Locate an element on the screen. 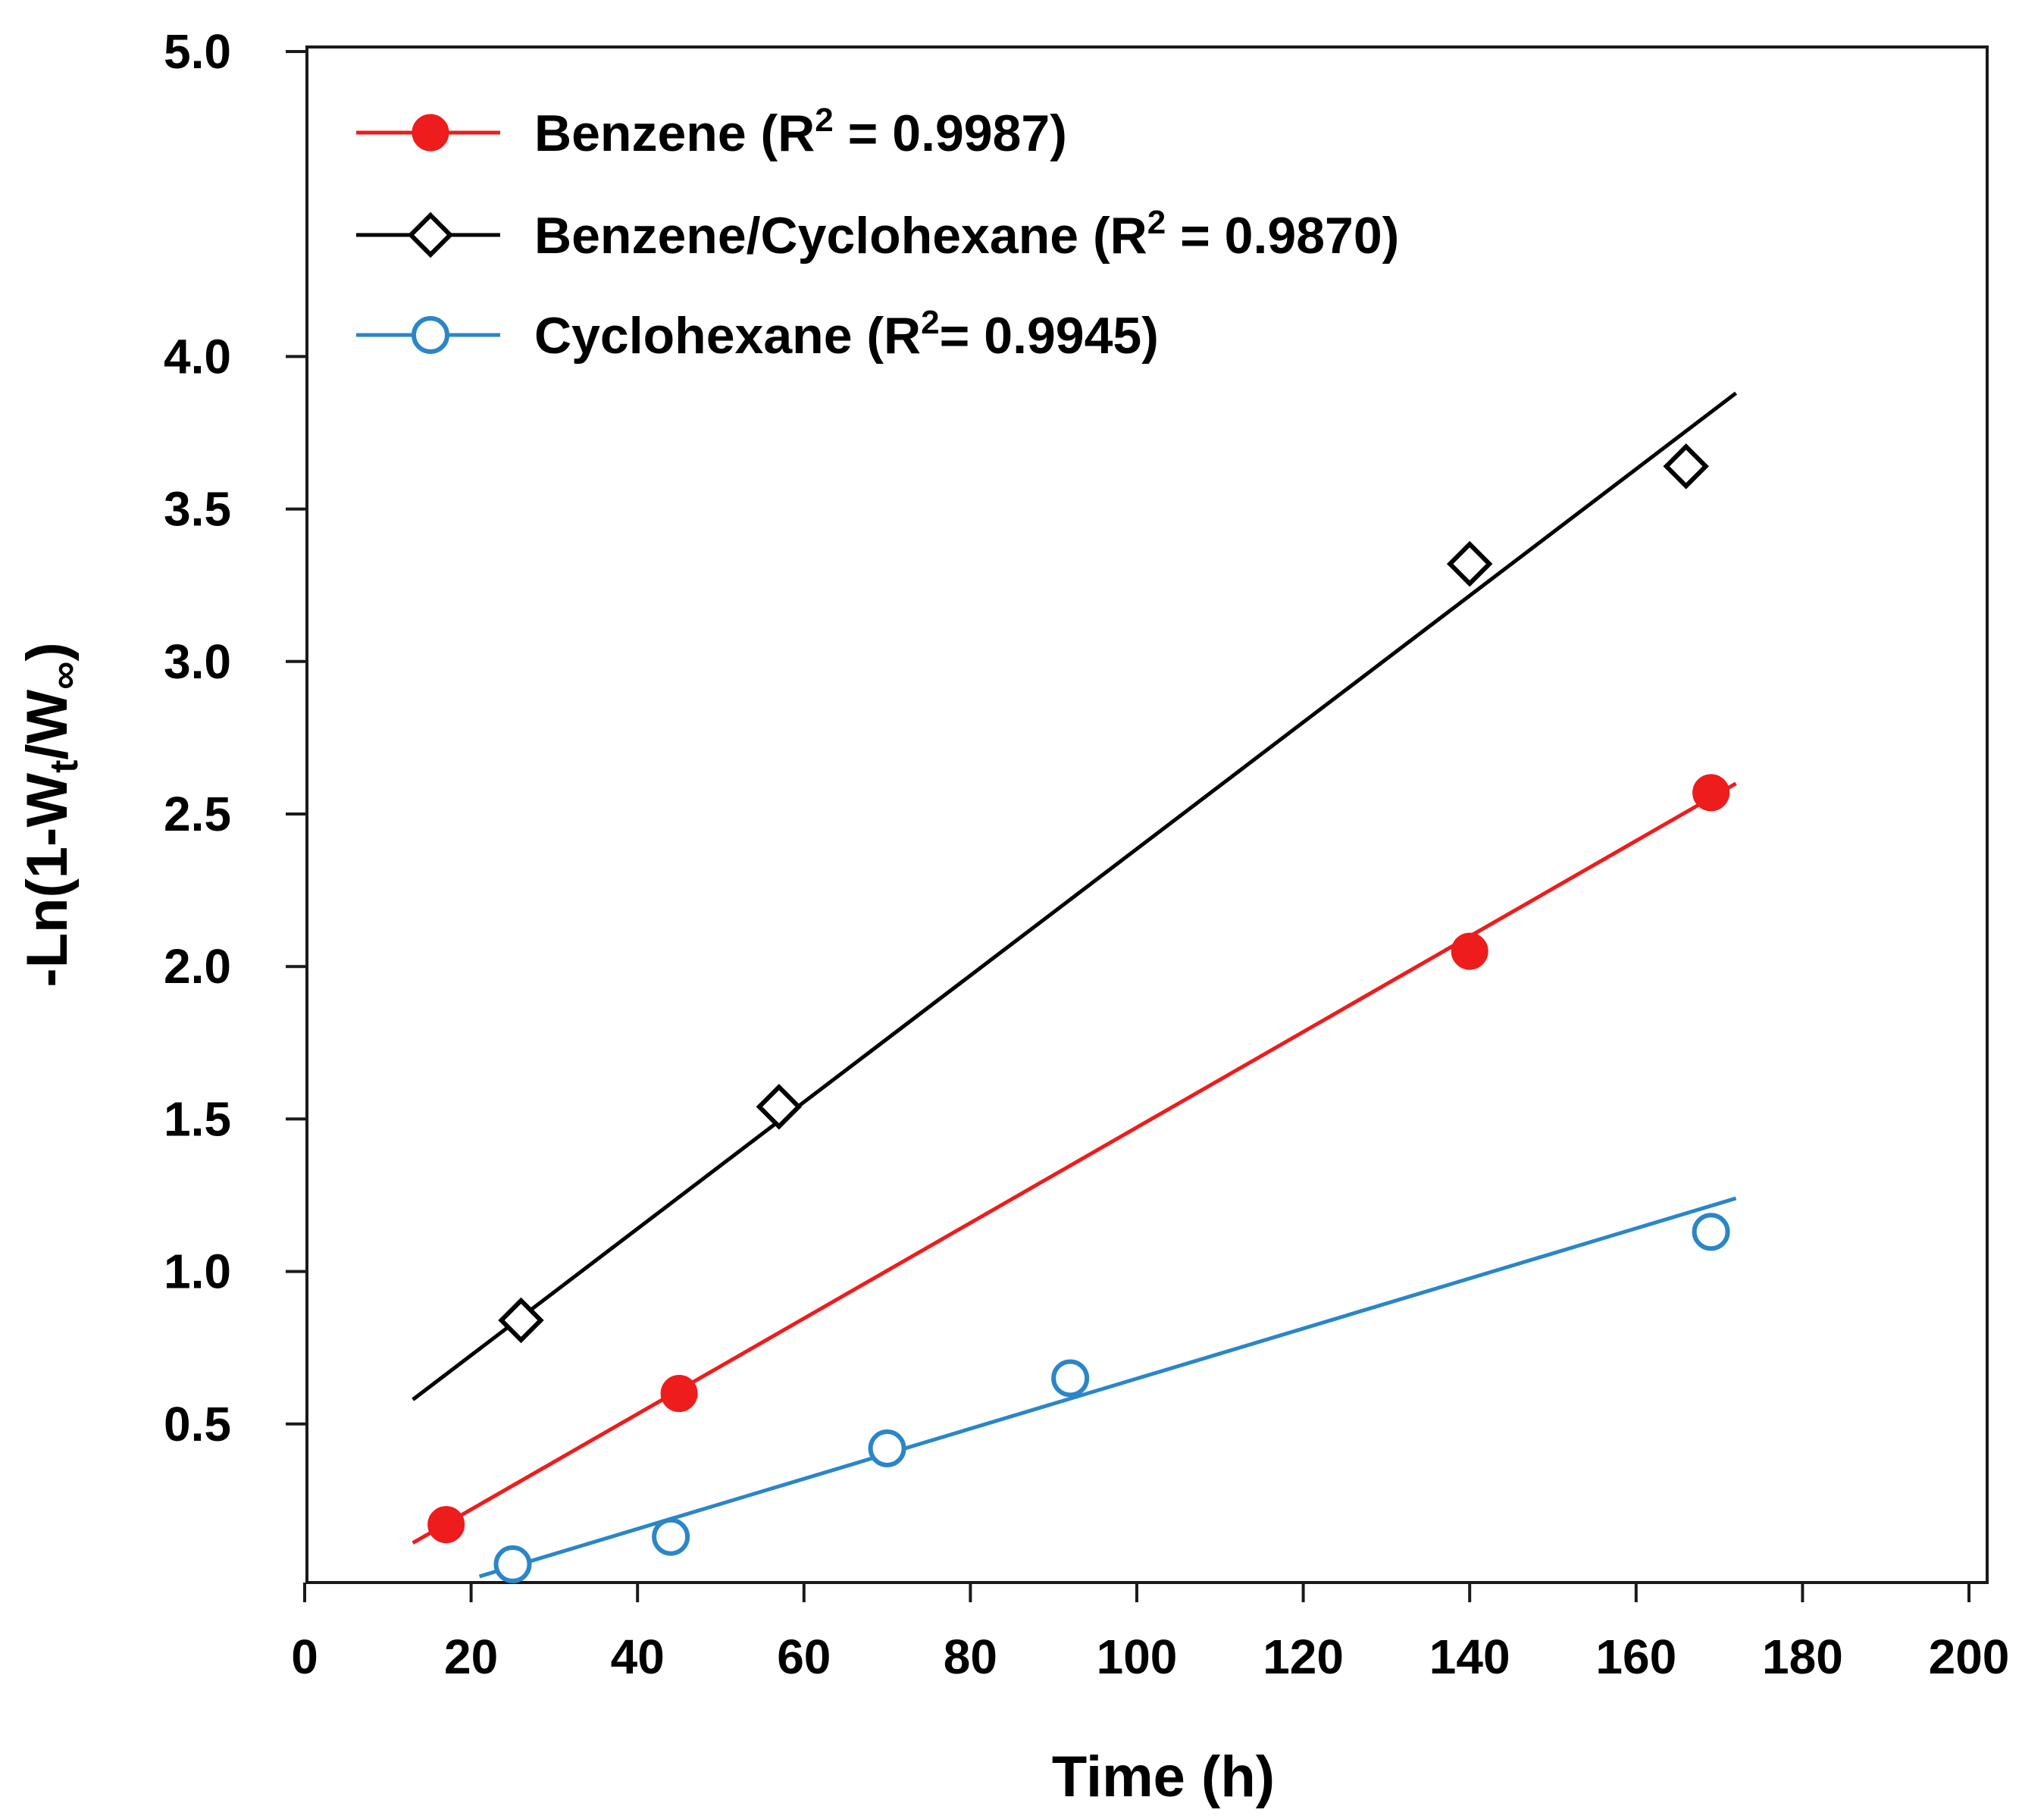 This screenshot has height=1819, width=2044. x-tick-label: 200 is located at coordinates (1969, 1657).